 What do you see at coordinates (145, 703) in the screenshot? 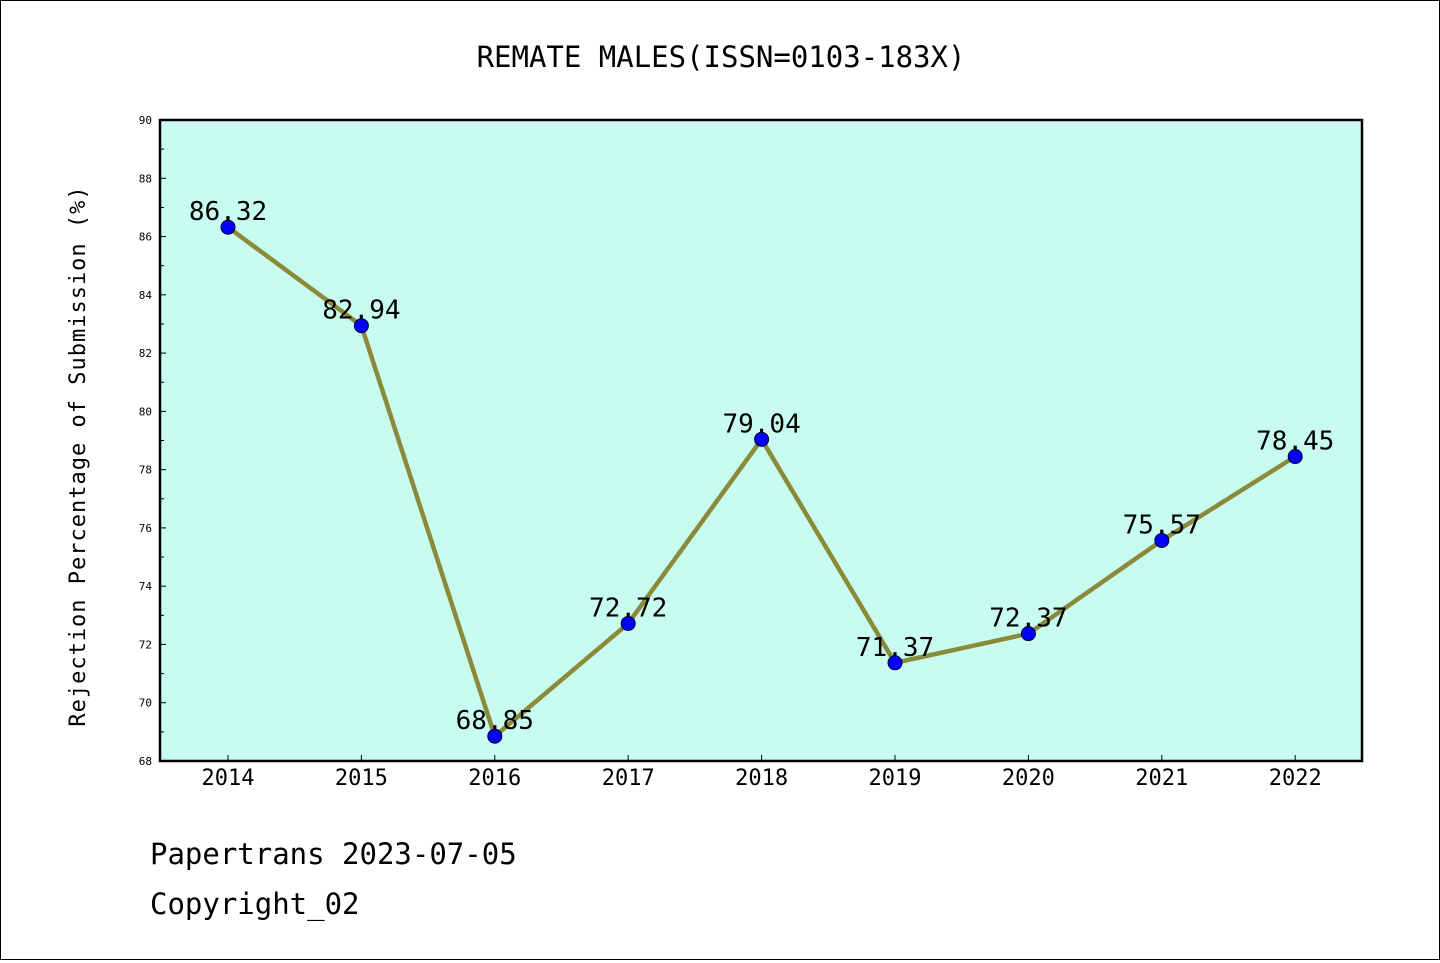
I see `y-tick-label: 70` at bounding box center [145, 703].